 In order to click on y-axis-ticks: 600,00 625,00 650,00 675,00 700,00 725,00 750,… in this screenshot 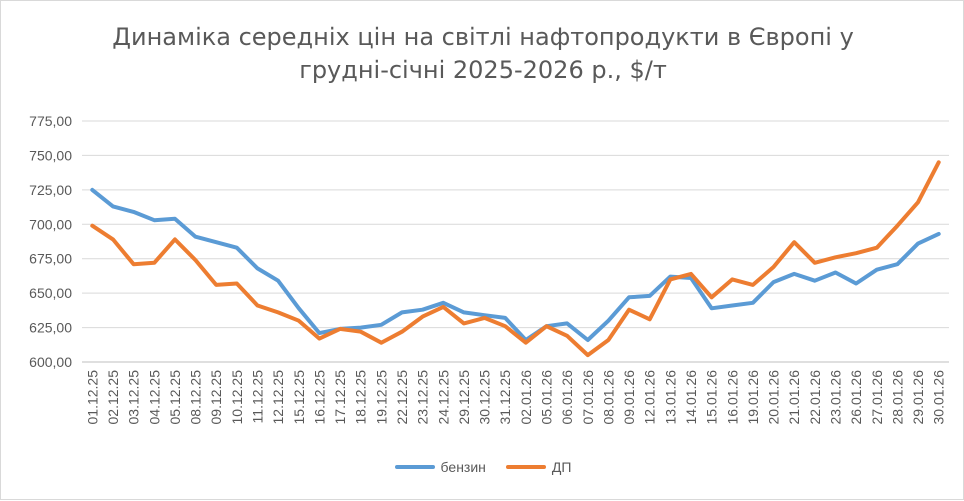, I will do `click(50, 241)`.